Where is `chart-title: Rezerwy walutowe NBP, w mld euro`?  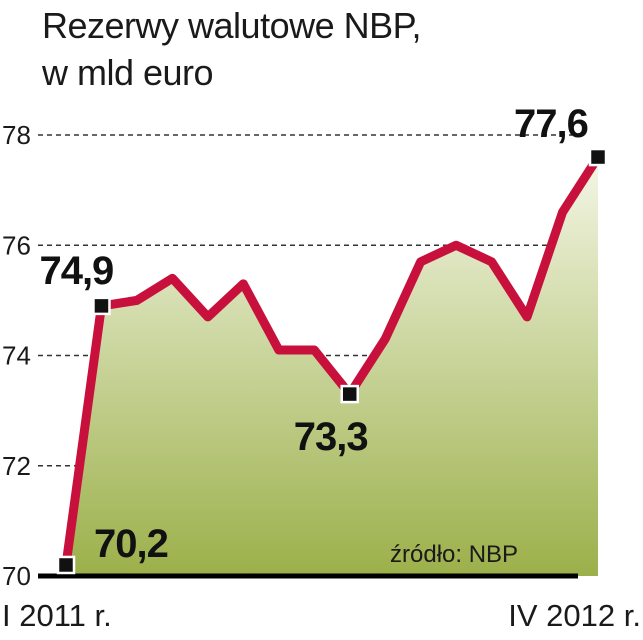
chart-title: Rezerwy walutowe NBP, w mld euro is located at coordinates (232, 49).